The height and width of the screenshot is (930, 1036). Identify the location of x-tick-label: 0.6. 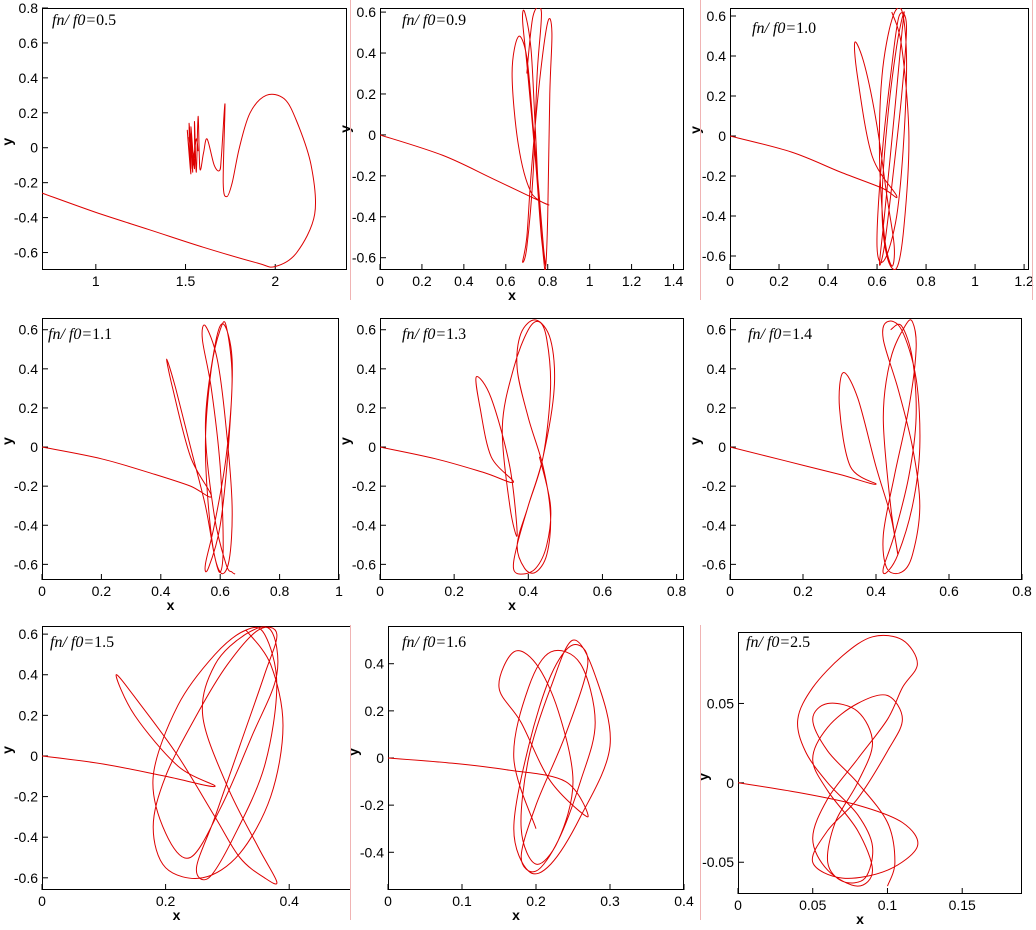
(603, 591).